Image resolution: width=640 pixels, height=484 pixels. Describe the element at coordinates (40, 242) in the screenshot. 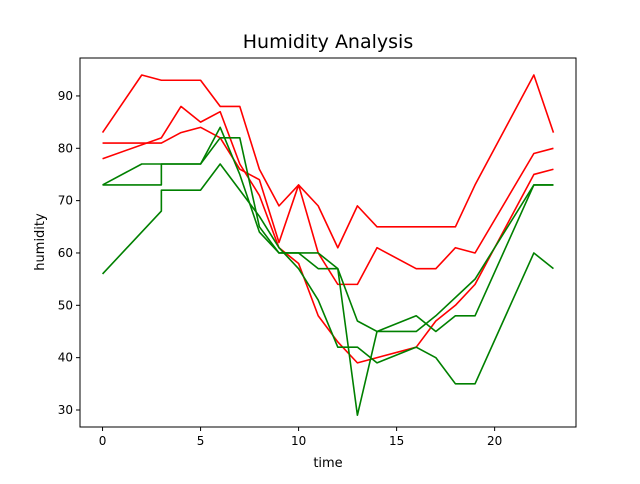

I see `y-axis-label: humidity` at that location.